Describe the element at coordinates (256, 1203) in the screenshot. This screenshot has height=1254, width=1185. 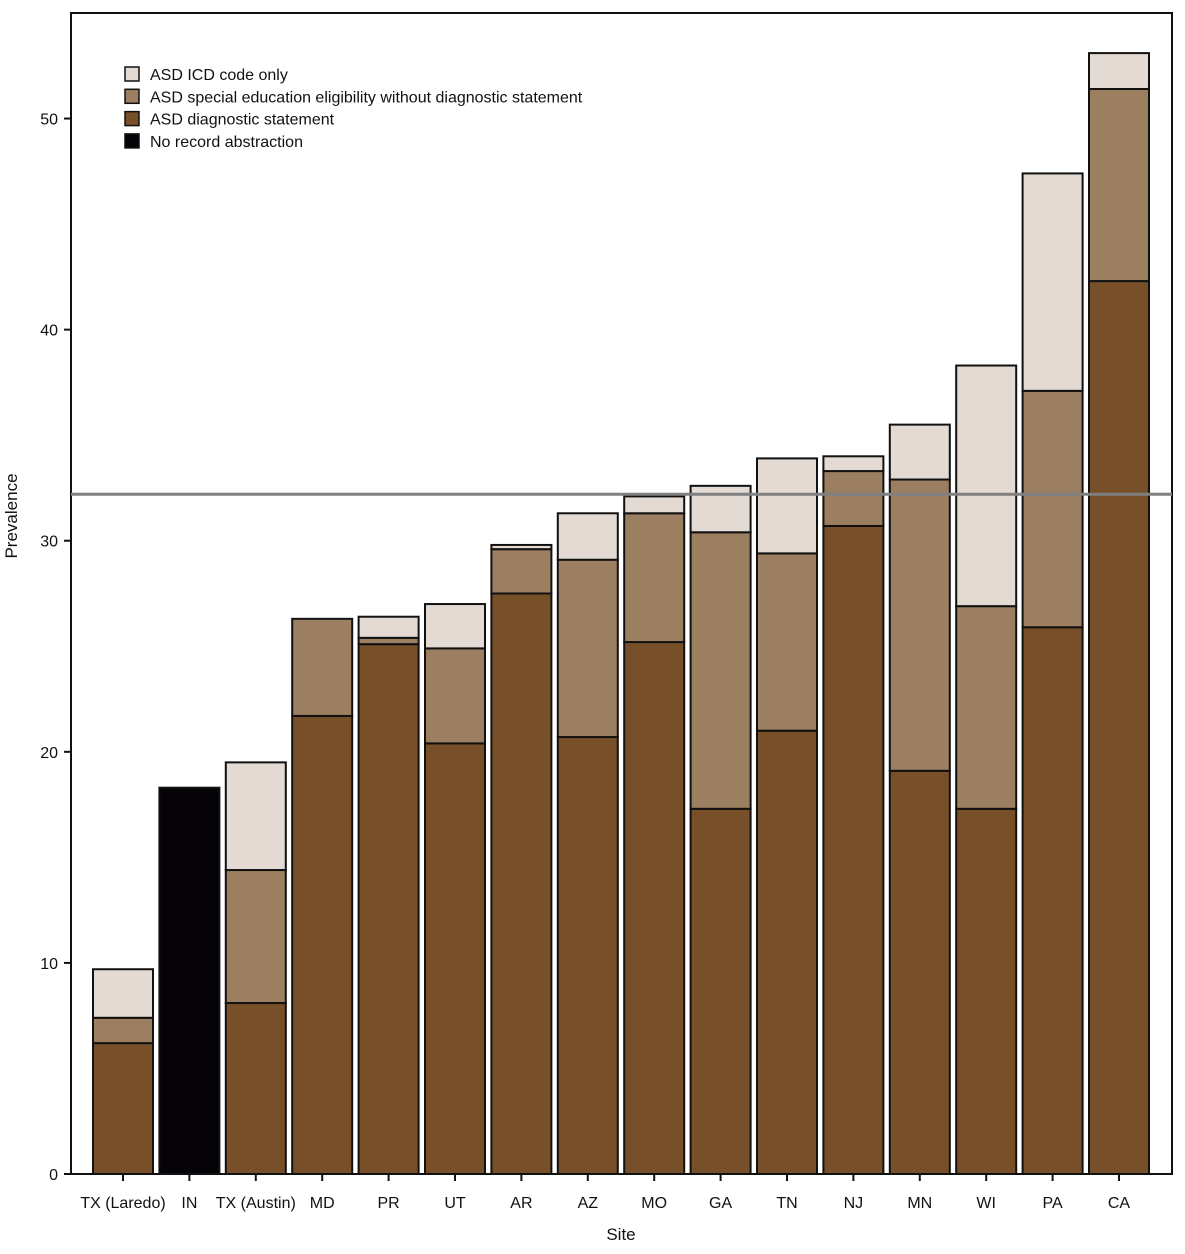
I see `x-tick-label: TX (Austin)` at that location.